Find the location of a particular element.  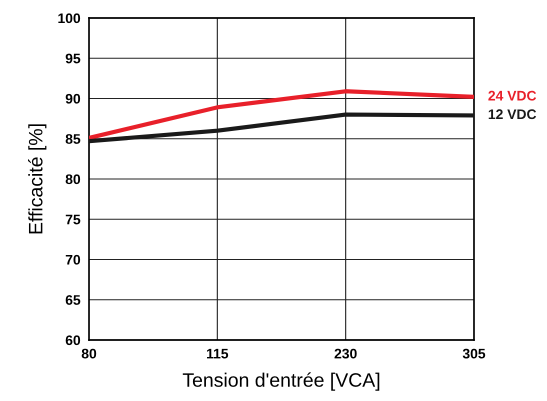

y-tick-label: 65 is located at coordinates (73, 300).